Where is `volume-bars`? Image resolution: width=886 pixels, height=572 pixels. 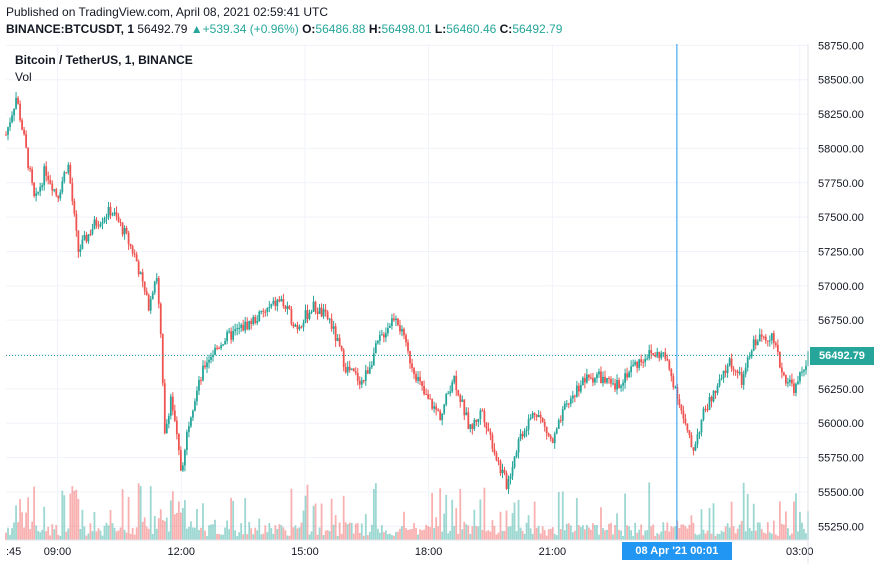 volume-bars is located at coordinates (407, 511).